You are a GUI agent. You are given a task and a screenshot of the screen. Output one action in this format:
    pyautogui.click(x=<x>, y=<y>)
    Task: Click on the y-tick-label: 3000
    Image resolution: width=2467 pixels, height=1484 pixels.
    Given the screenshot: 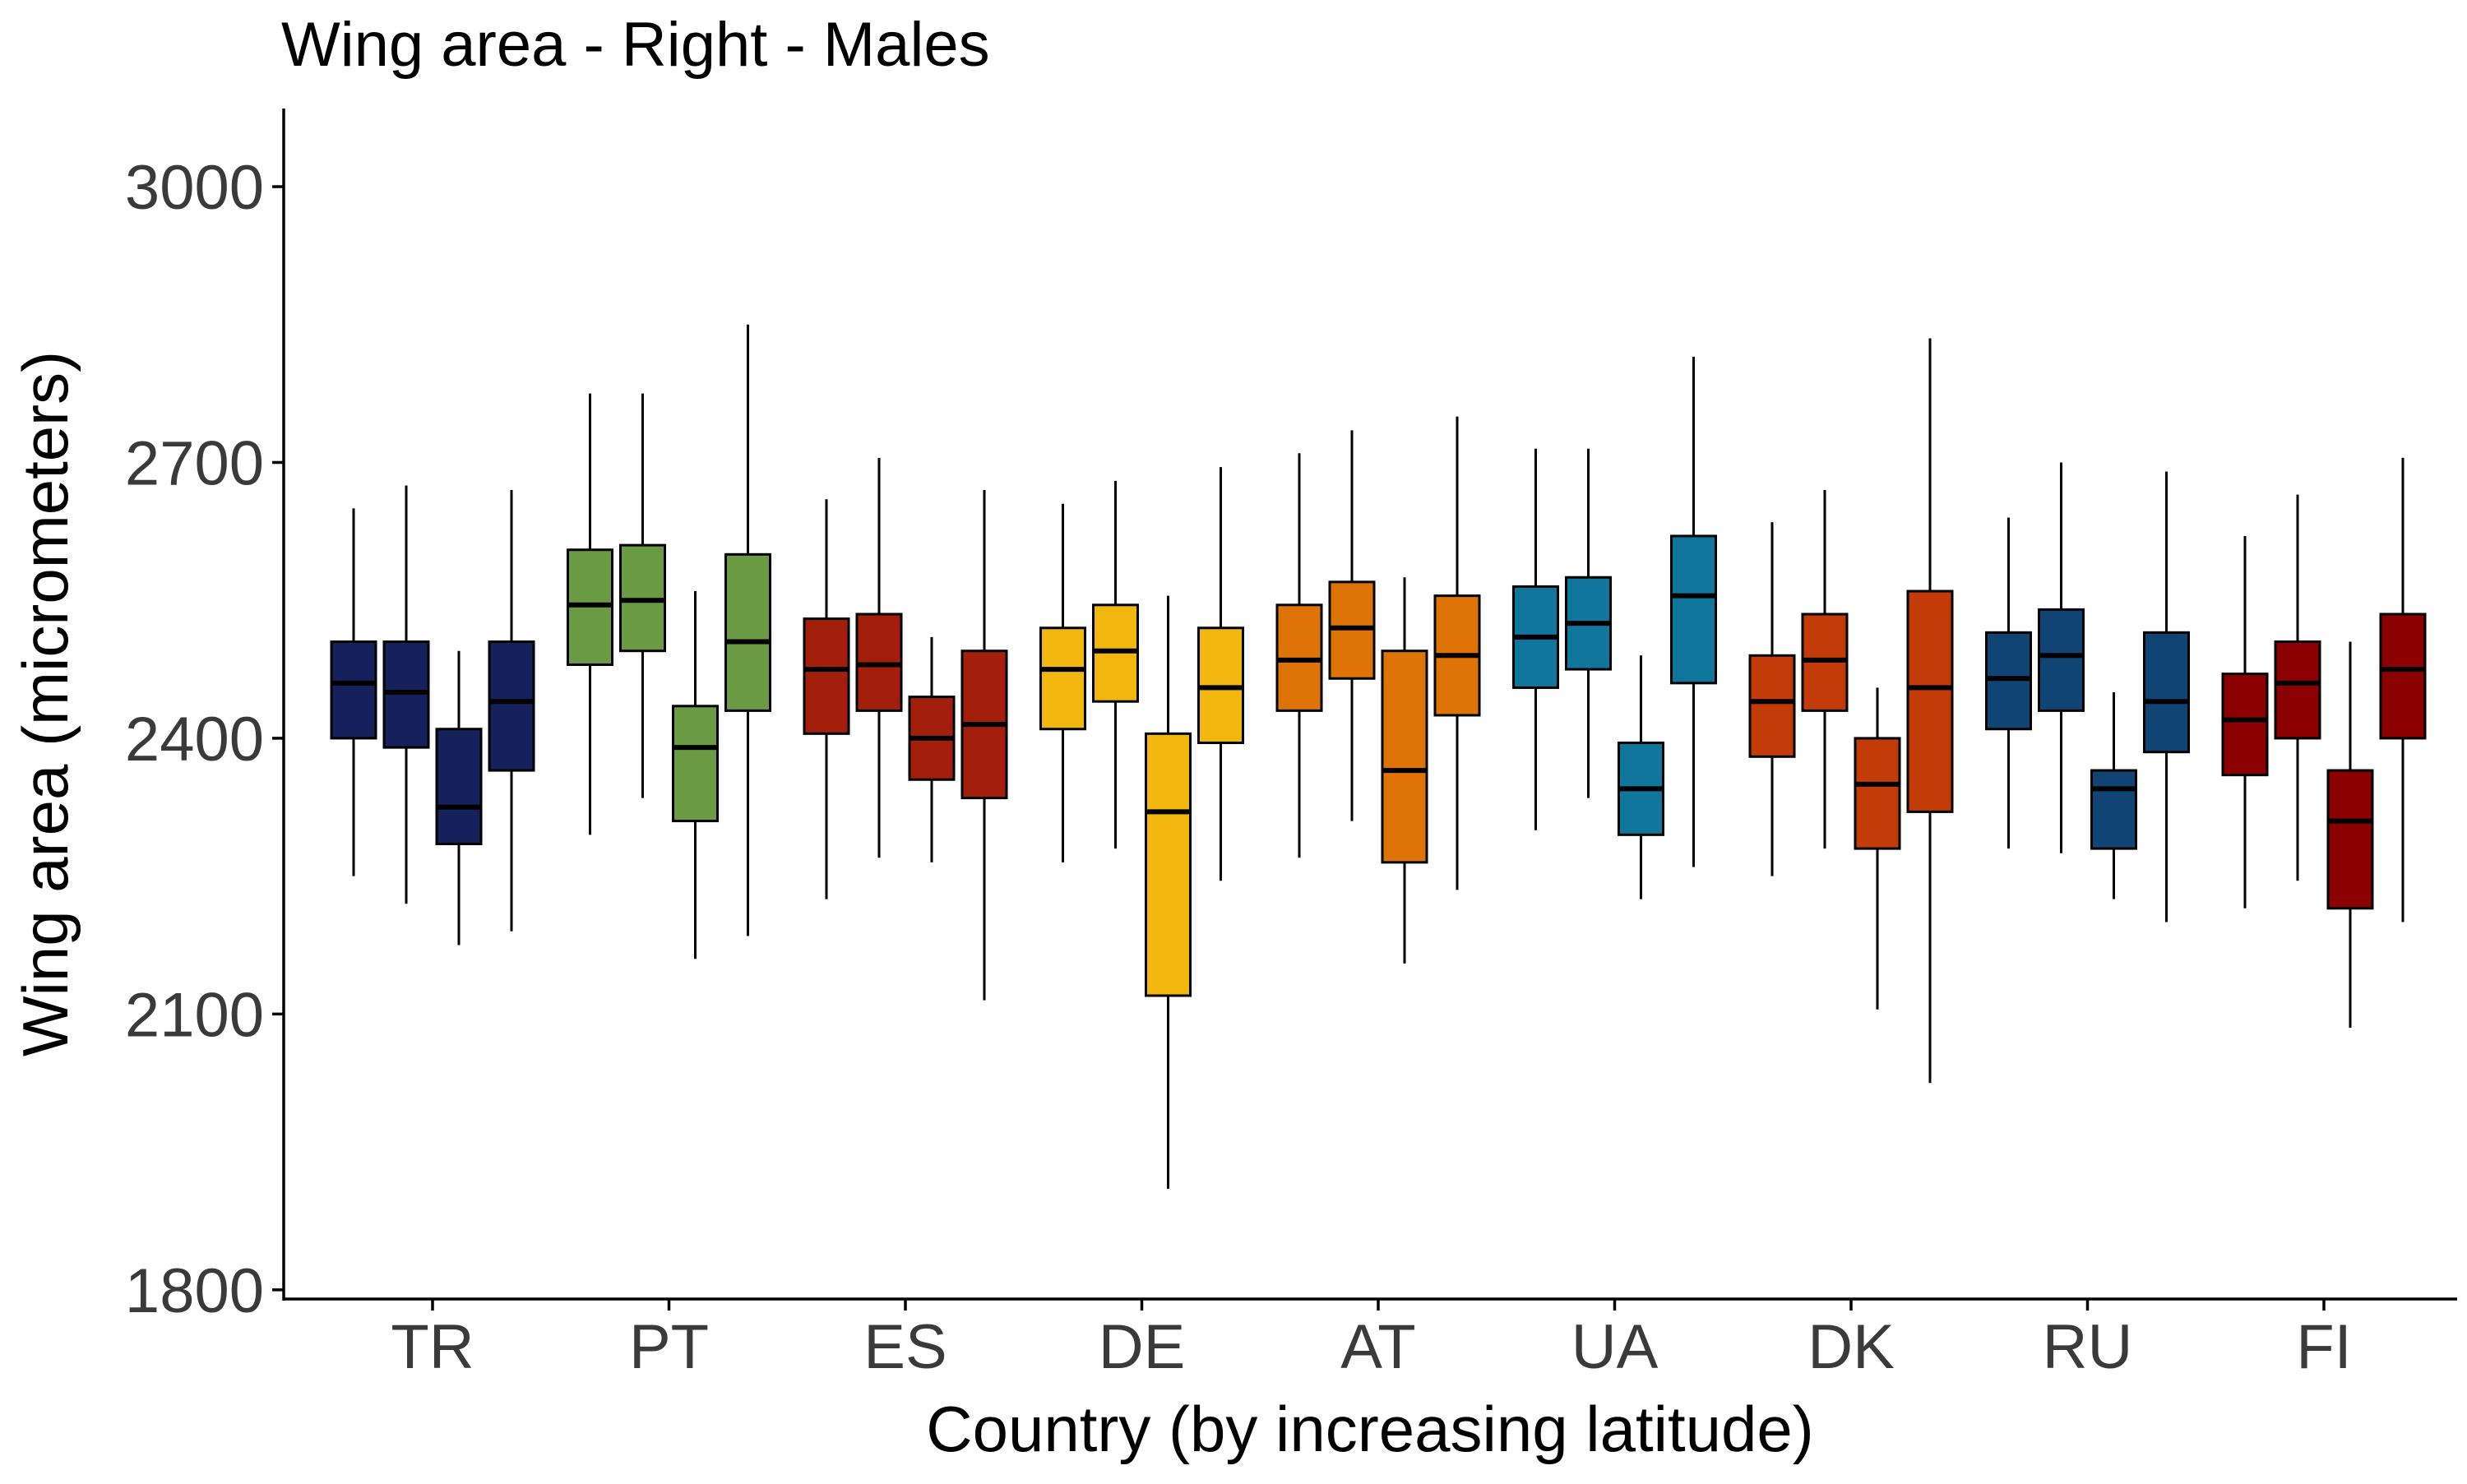 What is the action you would take?
    pyautogui.click(x=195, y=188)
    